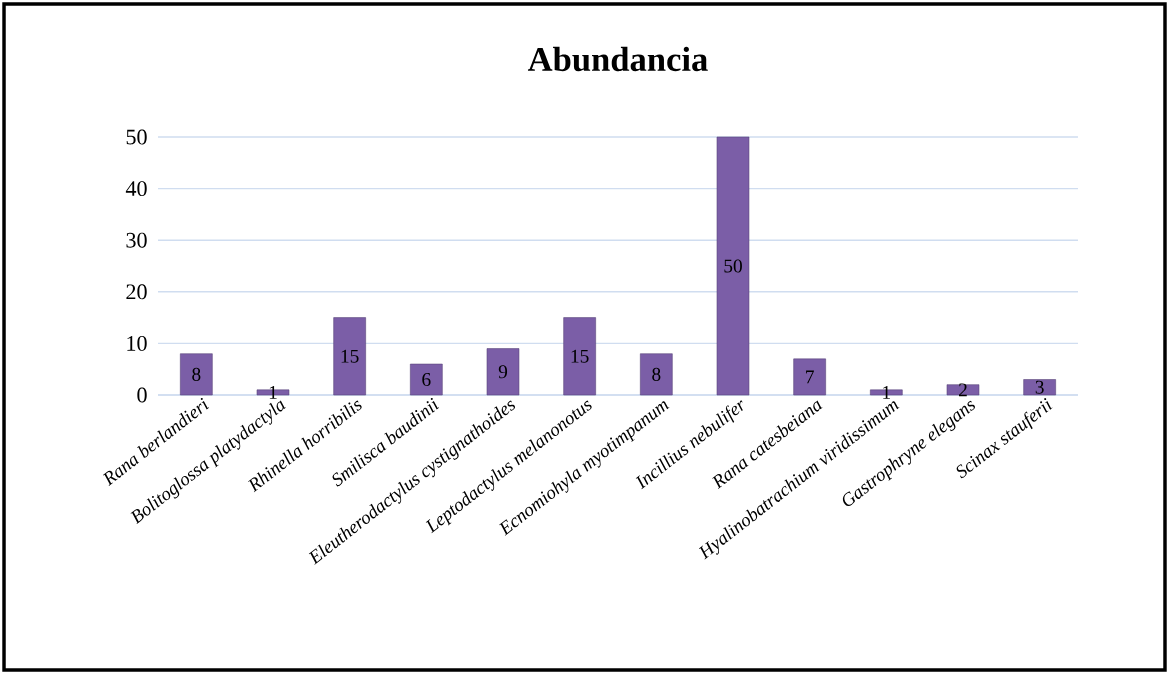 Image resolution: width=1169 pixels, height=674 pixels. Describe the element at coordinates (136, 189) in the screenshot. I see `y-tick-label: 40` at that location.